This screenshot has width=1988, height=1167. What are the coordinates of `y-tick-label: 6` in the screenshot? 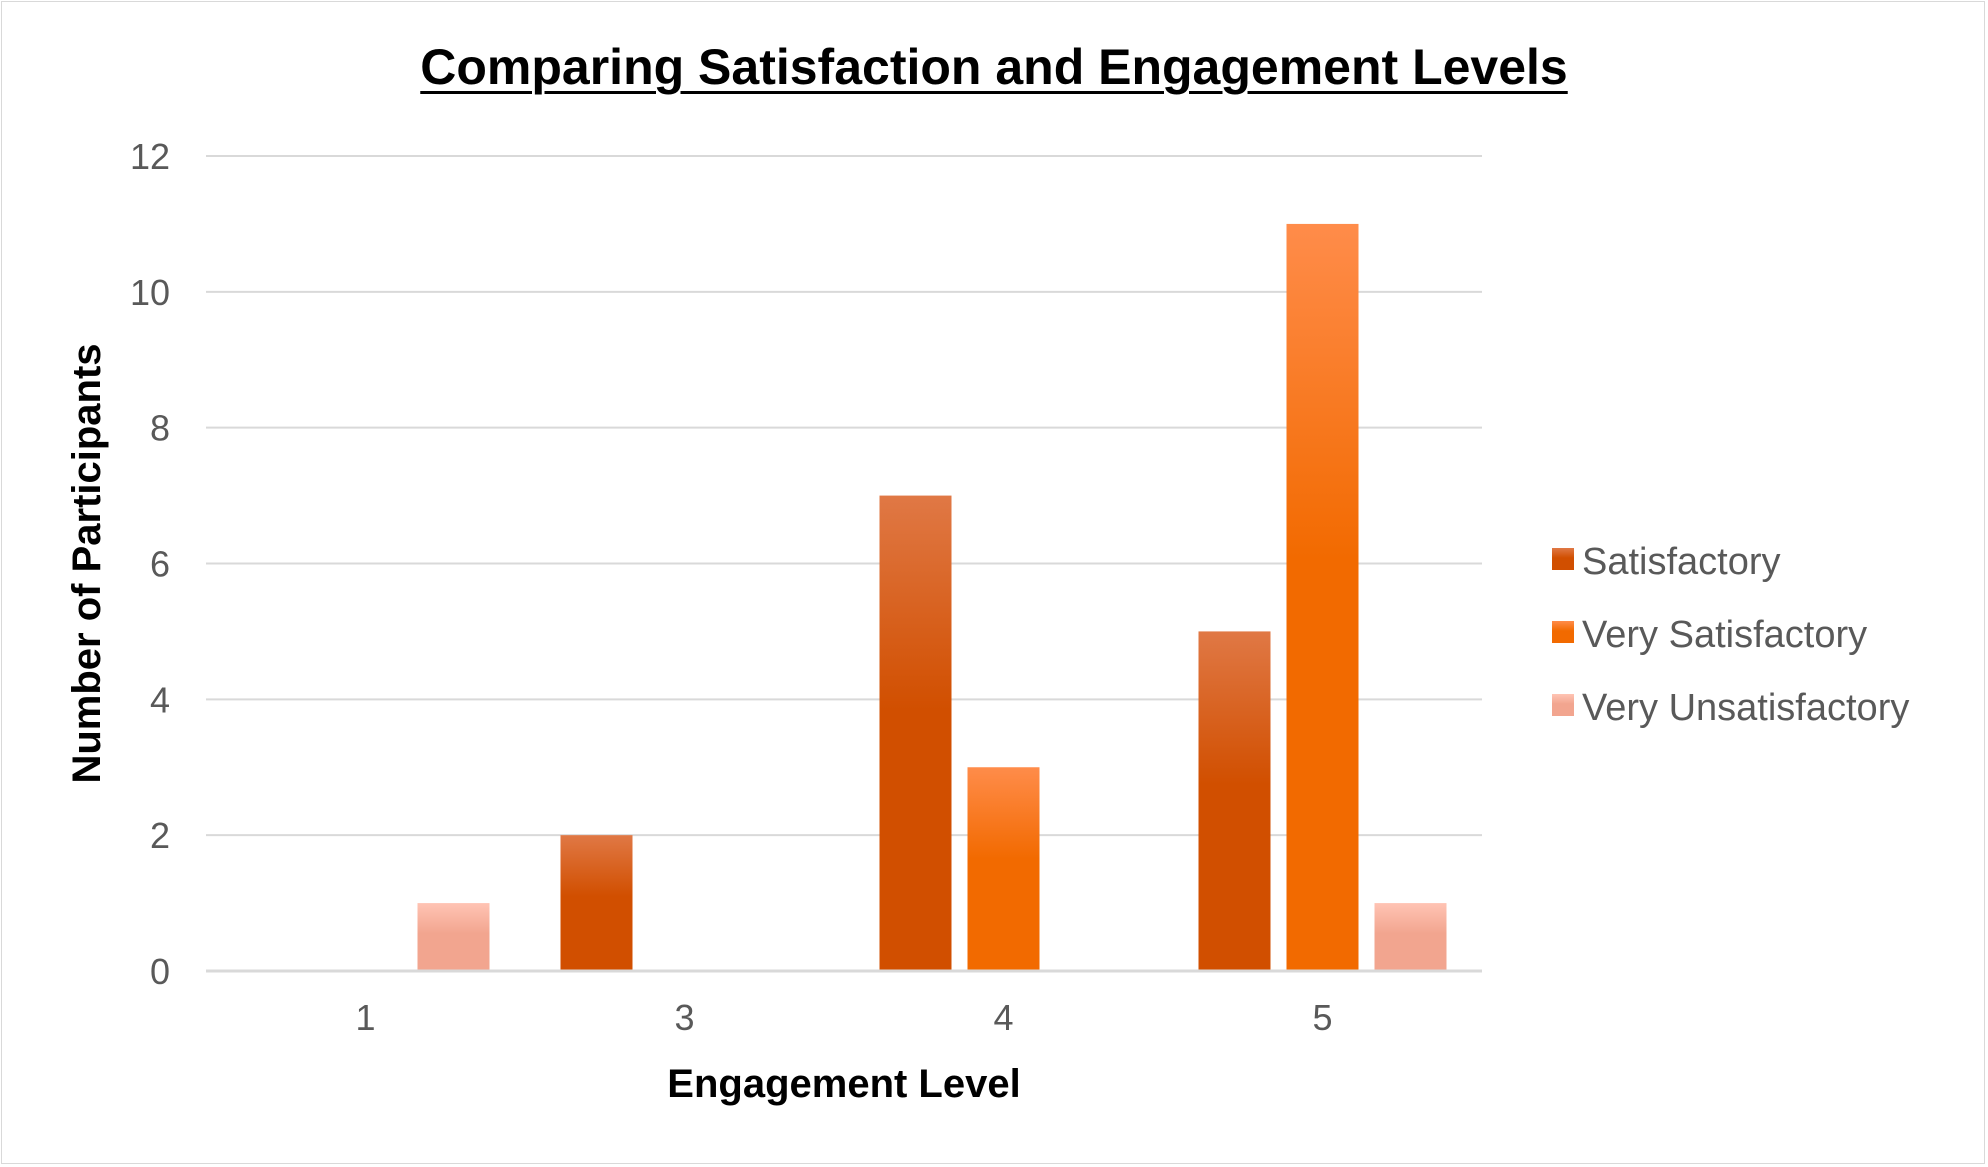 It's located at (160, 564).